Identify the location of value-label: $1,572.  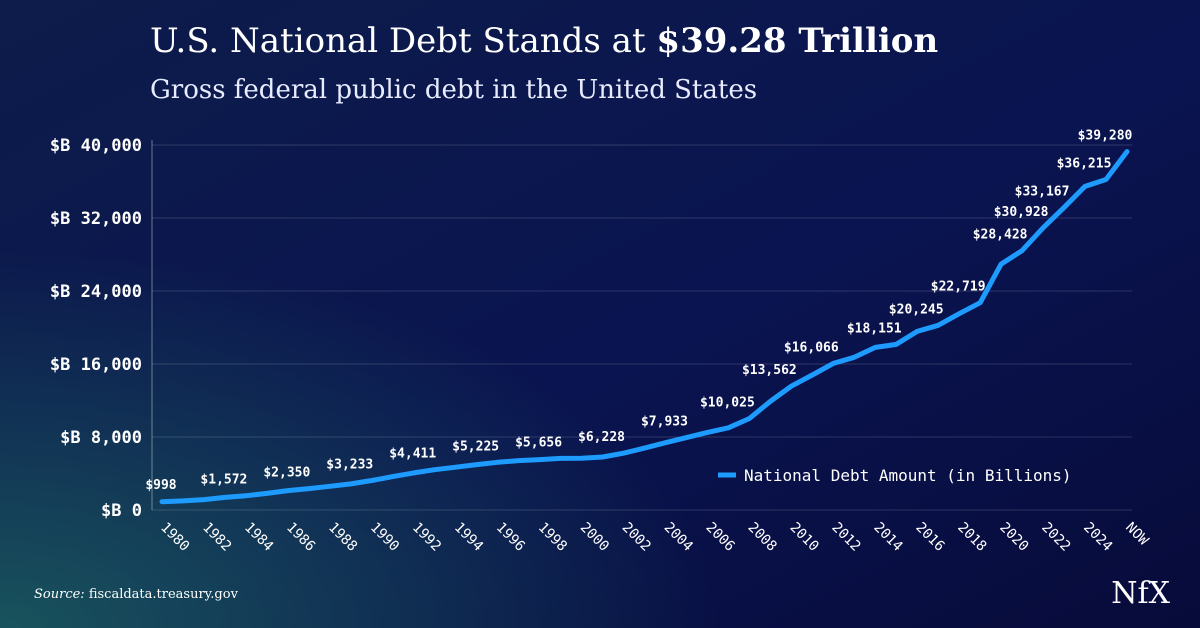
(223, 480).